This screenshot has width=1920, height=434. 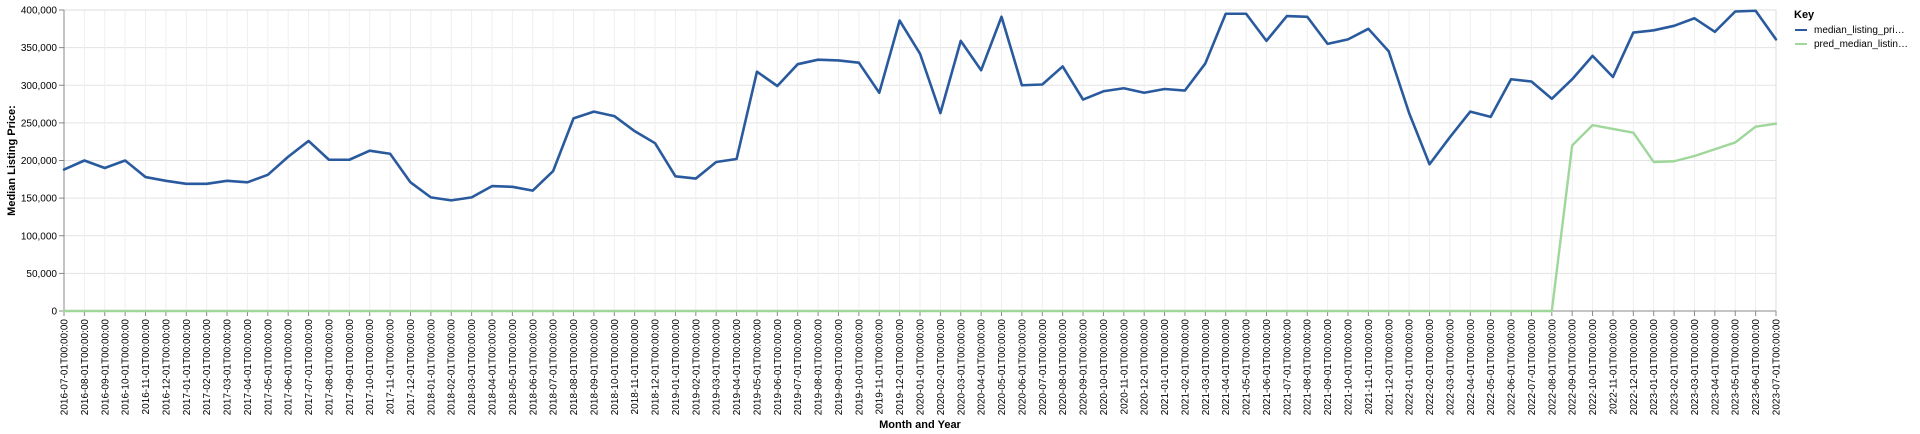 I want to click on x-tick-label: 2020-11-01T00:00:00, so click(x=1124, y=367).